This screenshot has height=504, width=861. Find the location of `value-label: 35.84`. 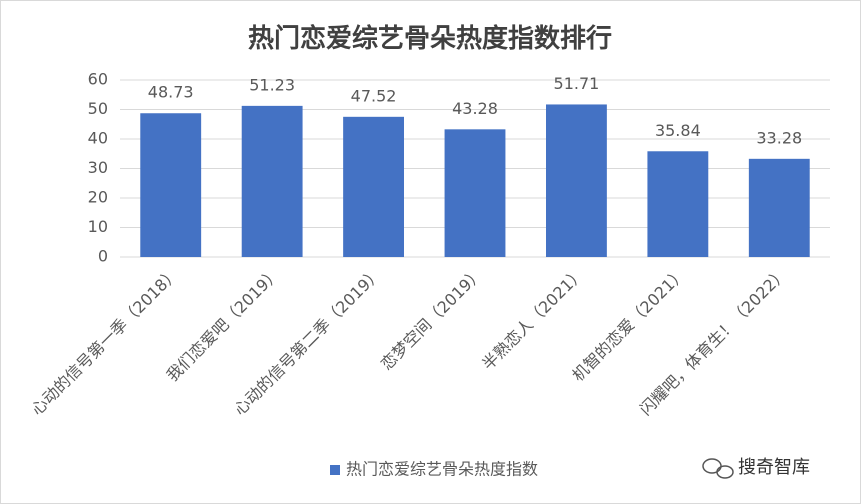

value-label: 35.84 is located at coordinates (678, 130).